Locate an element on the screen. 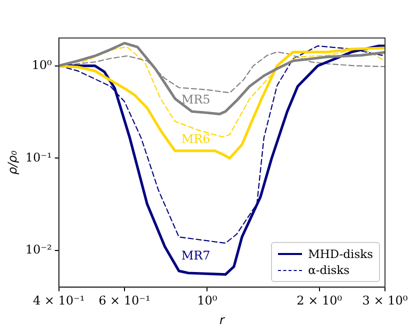  x-tick-label: 6 × 10⁻¹ is located at coordinates (124, 301).